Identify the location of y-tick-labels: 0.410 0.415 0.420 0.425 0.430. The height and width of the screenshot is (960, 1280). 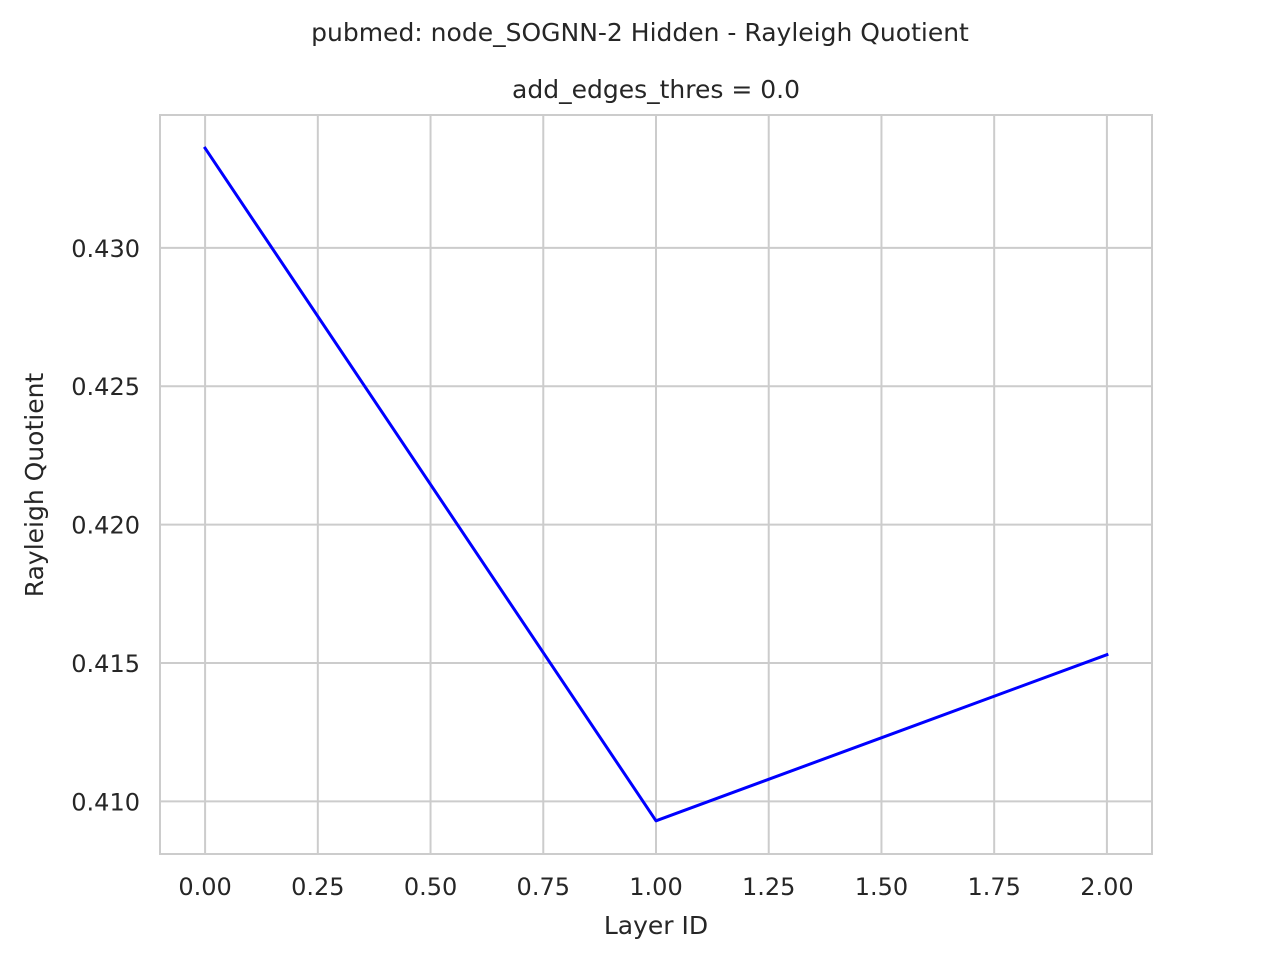
(105, 526).